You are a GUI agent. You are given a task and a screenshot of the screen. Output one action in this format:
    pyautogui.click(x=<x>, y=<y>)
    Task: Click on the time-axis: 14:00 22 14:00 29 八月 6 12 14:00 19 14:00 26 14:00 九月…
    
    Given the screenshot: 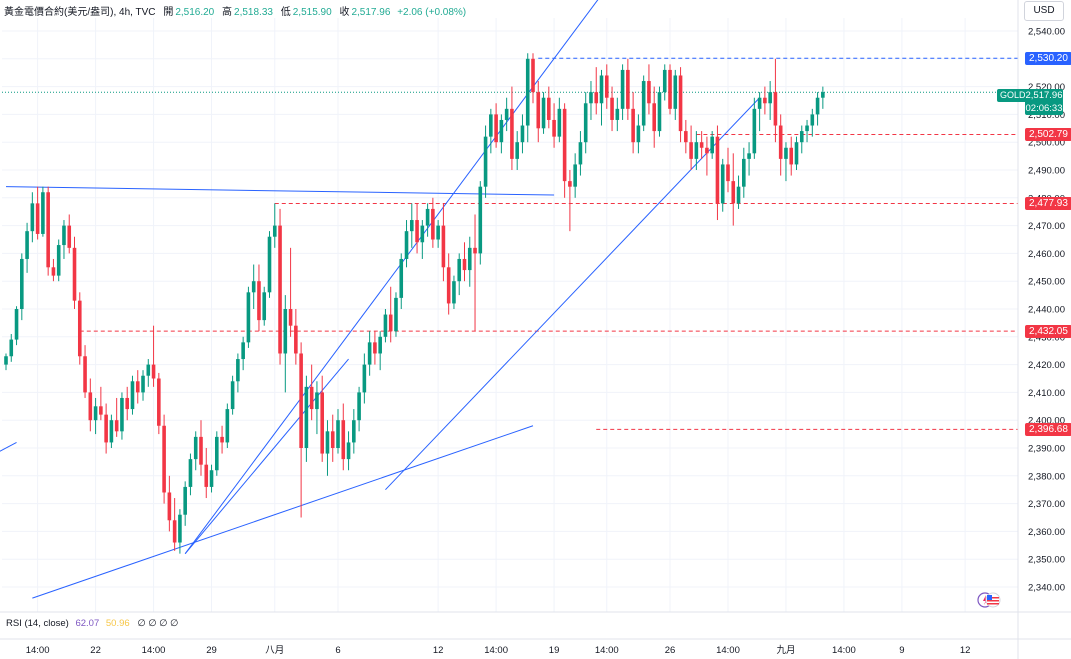 What is the action you would take?
    pyautogui.click(x=535, y=633)
    